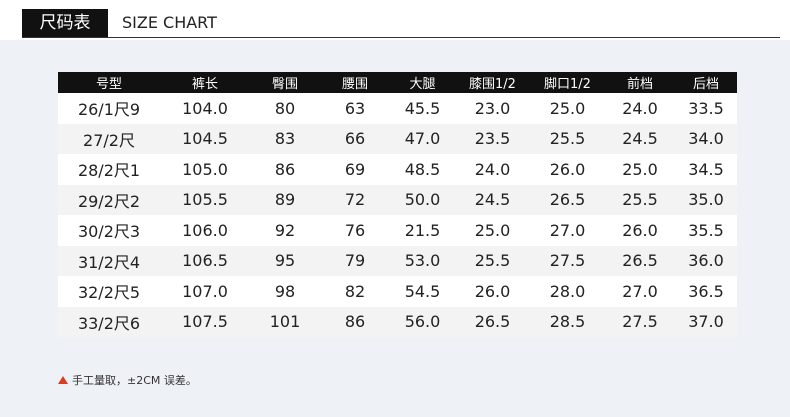  Describe the element at coordinates (422, 260) in the screenshot. I see `table-cell: 53.0` at that location.